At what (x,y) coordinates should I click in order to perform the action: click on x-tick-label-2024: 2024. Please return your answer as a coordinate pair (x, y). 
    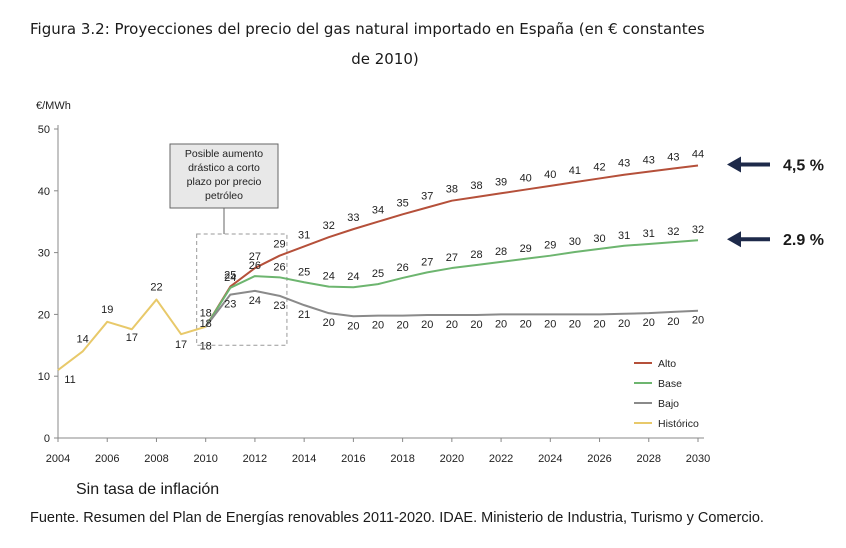
    Looking at the image, I should click on (550, 459).